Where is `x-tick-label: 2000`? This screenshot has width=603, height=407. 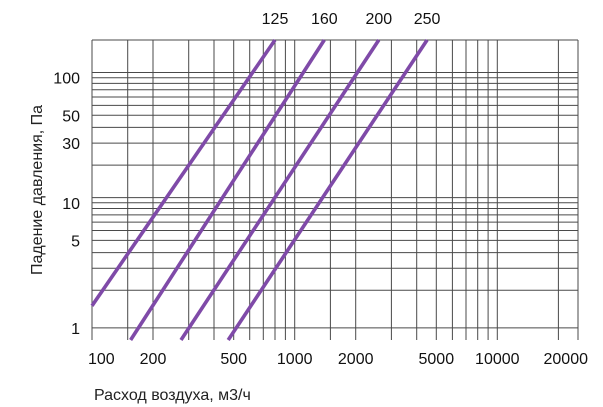
x-tick-label: 2000 is located at coordinates (356, 359).